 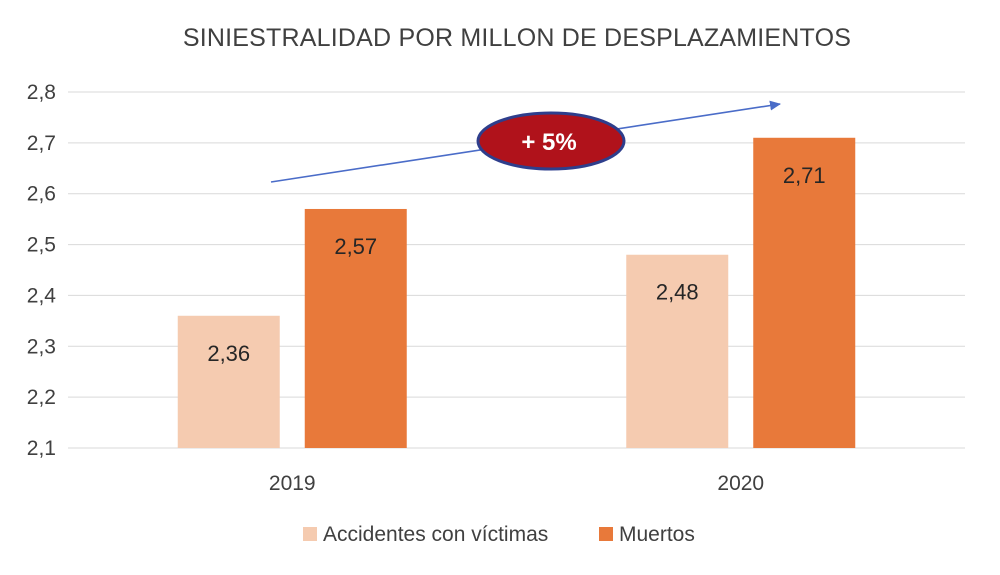 What do you see at coordinates (740, 483) in the screenshot?
I see `x-category-label: 2020` at bounding box center [740, 483].